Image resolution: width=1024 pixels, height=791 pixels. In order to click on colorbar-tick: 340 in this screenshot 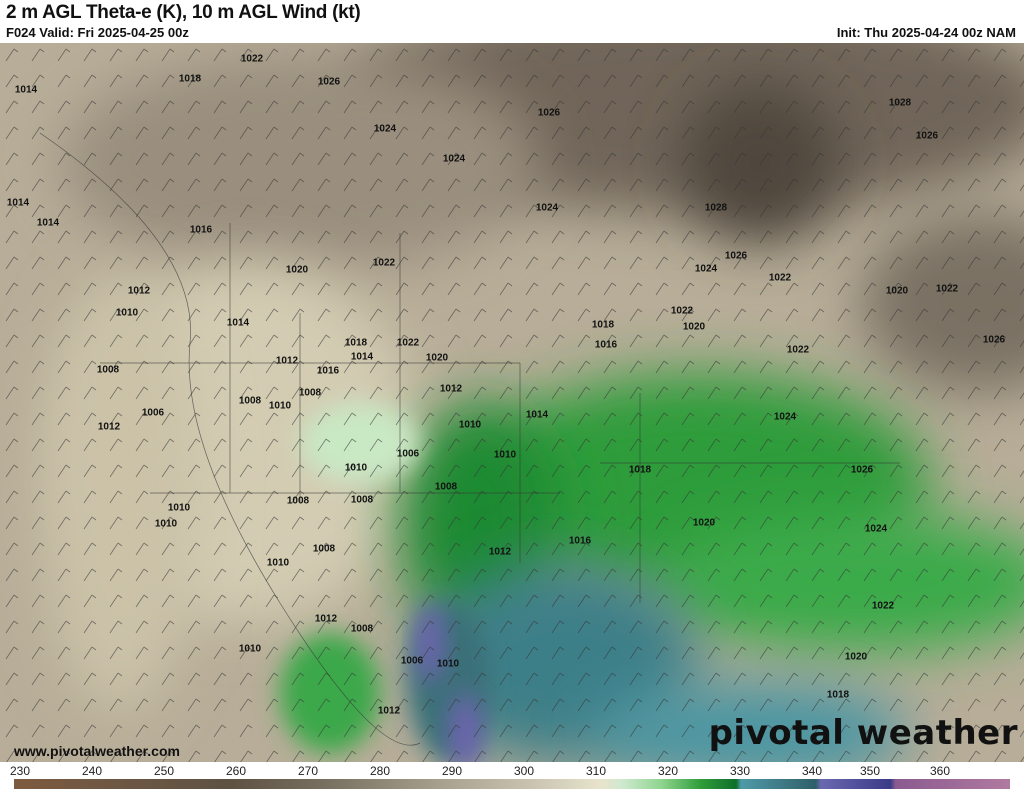, I will do `click(812, 771)`.